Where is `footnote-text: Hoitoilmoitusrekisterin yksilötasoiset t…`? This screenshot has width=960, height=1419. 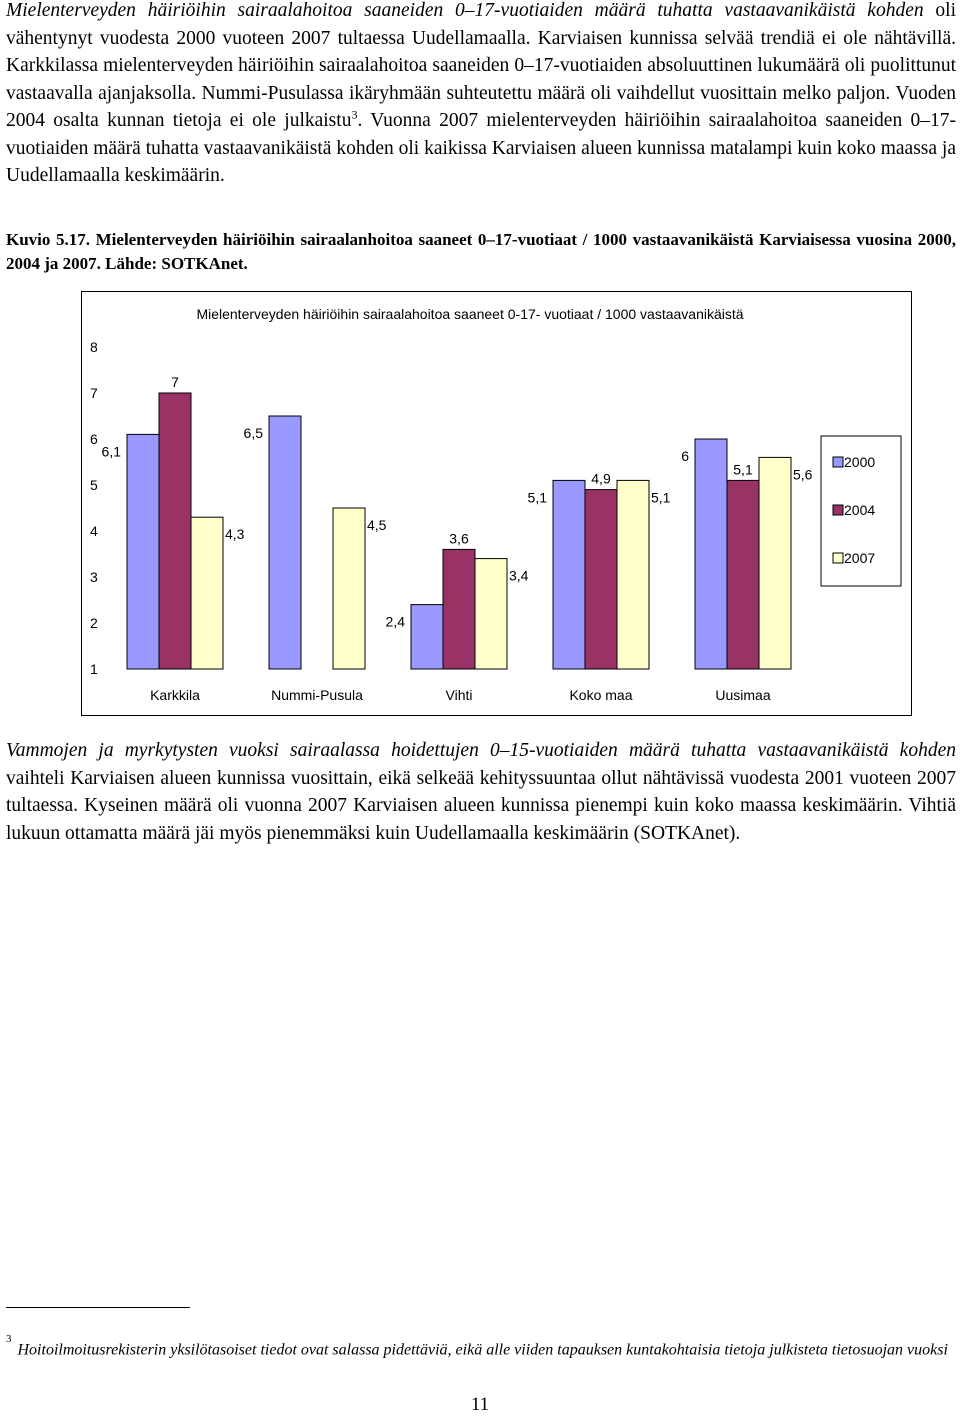 footnote-text: Hoitoilmoitusrekisterin yksilötasoiset t… is located at coordinates (482, 1350).